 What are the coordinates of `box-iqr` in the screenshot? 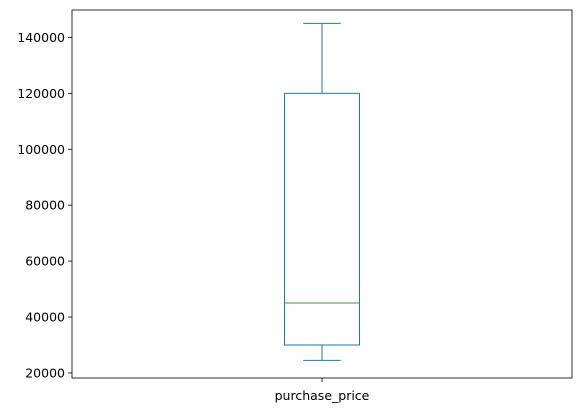 It's located at (322, 219).